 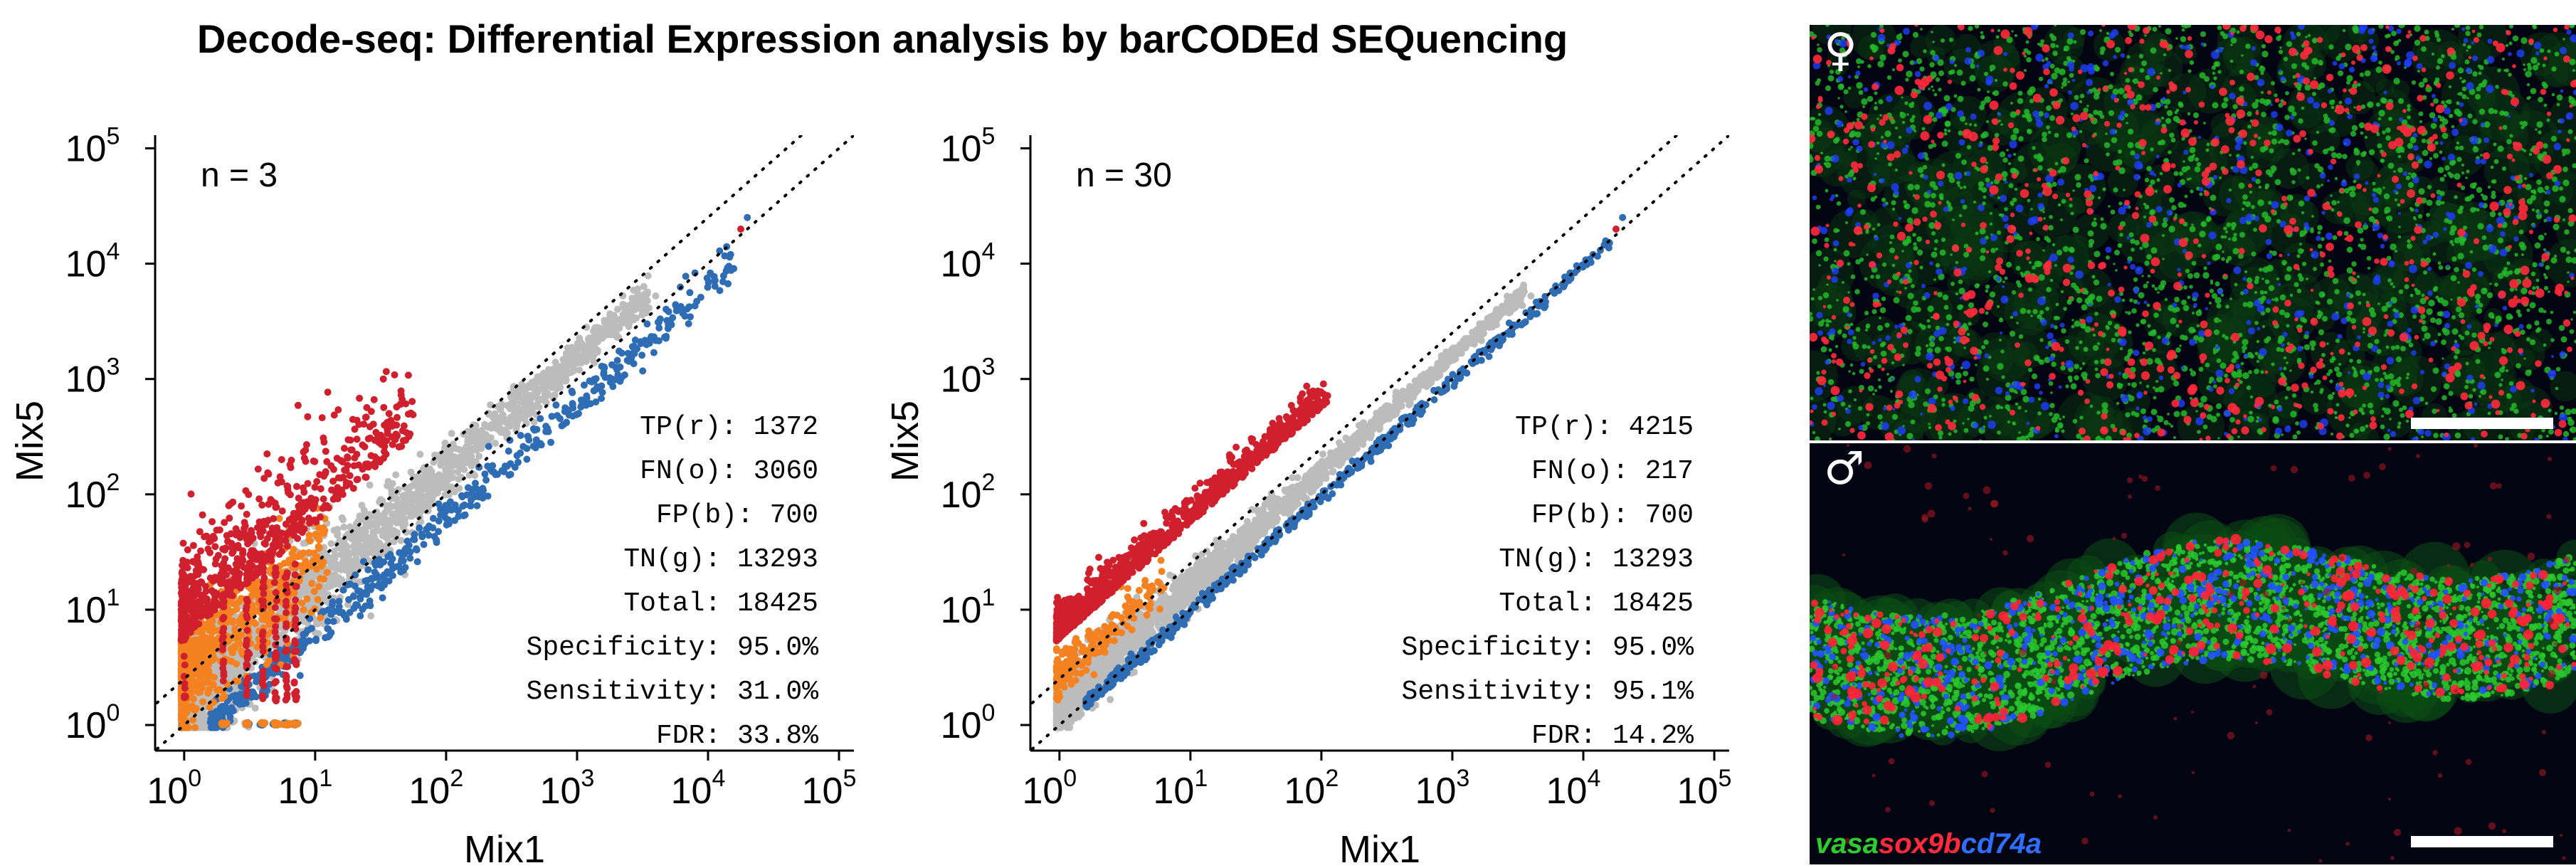 What do you see at coordinates (567, 789) in the screenshot?
I see `x-tick-label: 10³` at bounding box center [567, 789].